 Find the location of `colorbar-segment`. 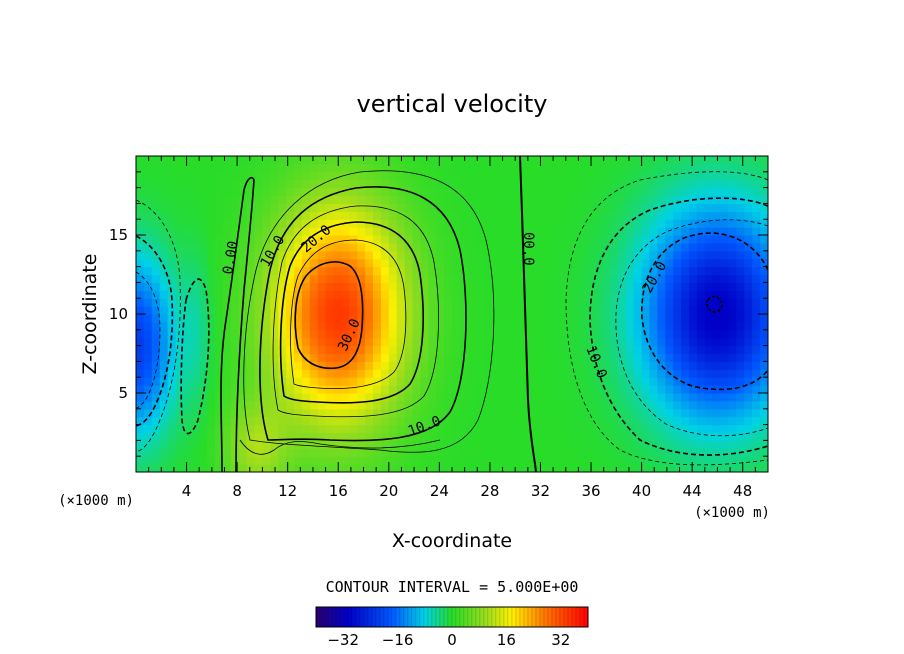

colorbar-segment is located at coordinates (350, 617).